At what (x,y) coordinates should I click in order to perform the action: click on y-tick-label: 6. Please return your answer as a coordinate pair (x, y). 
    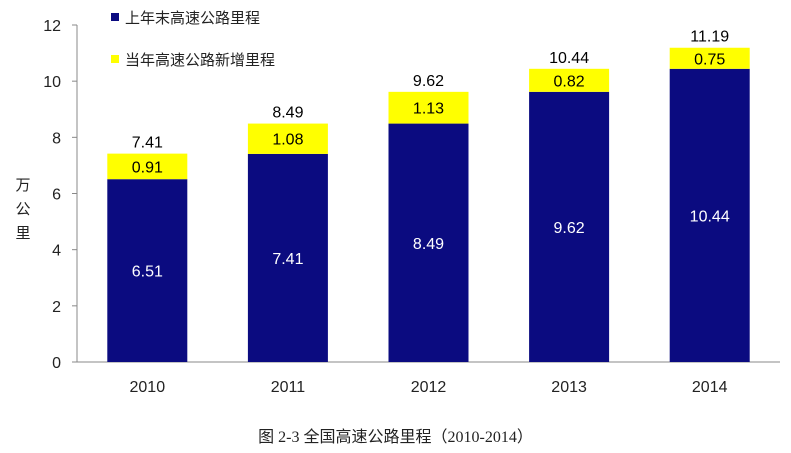
    Looking at the image, I should click on (56, 195).